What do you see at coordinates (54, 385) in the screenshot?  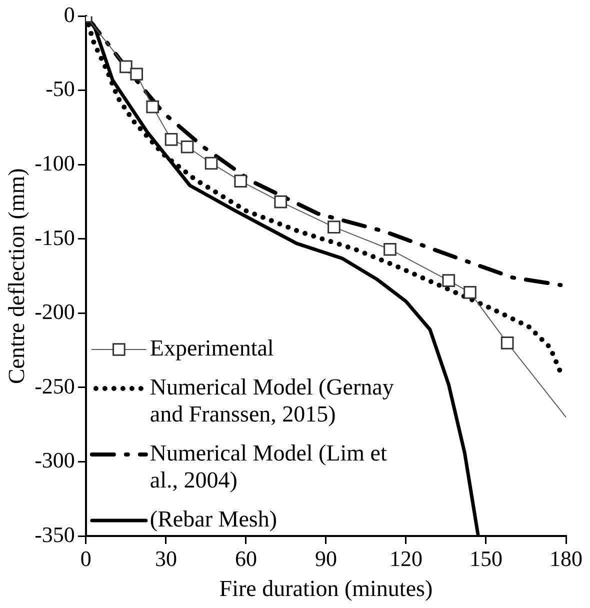 I see `y-tick-label: -250` at bounding box center [54, 385].